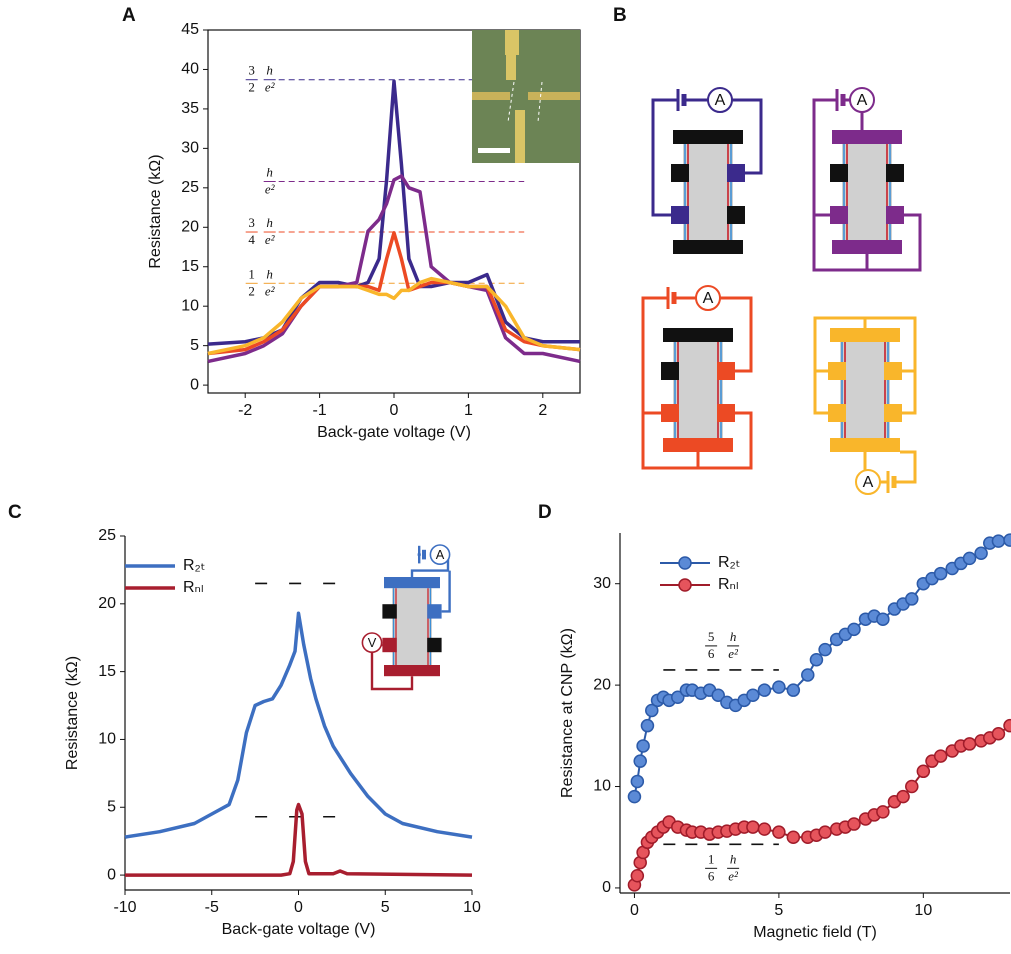 This screenshot has width=1011, height=954. Describe the element at coordinates (319, 410) in the screenshot. I see `x-tick-label: -1` at that location.